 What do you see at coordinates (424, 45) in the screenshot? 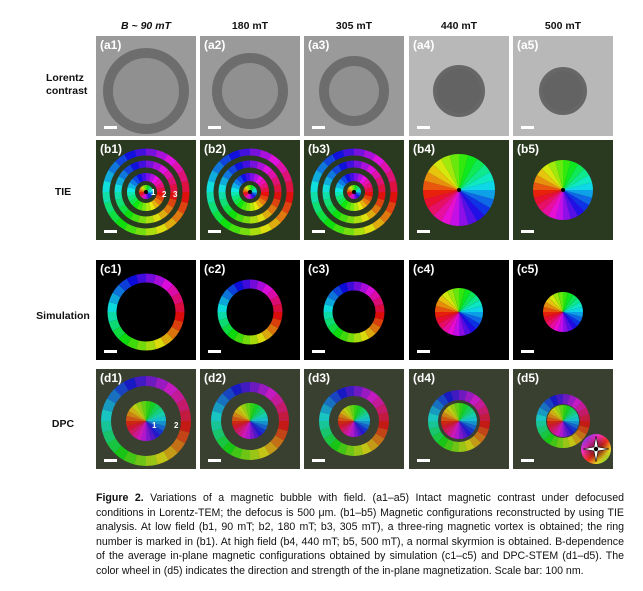
I see `panel-label: (a4)` at bounding box center [424, 45].